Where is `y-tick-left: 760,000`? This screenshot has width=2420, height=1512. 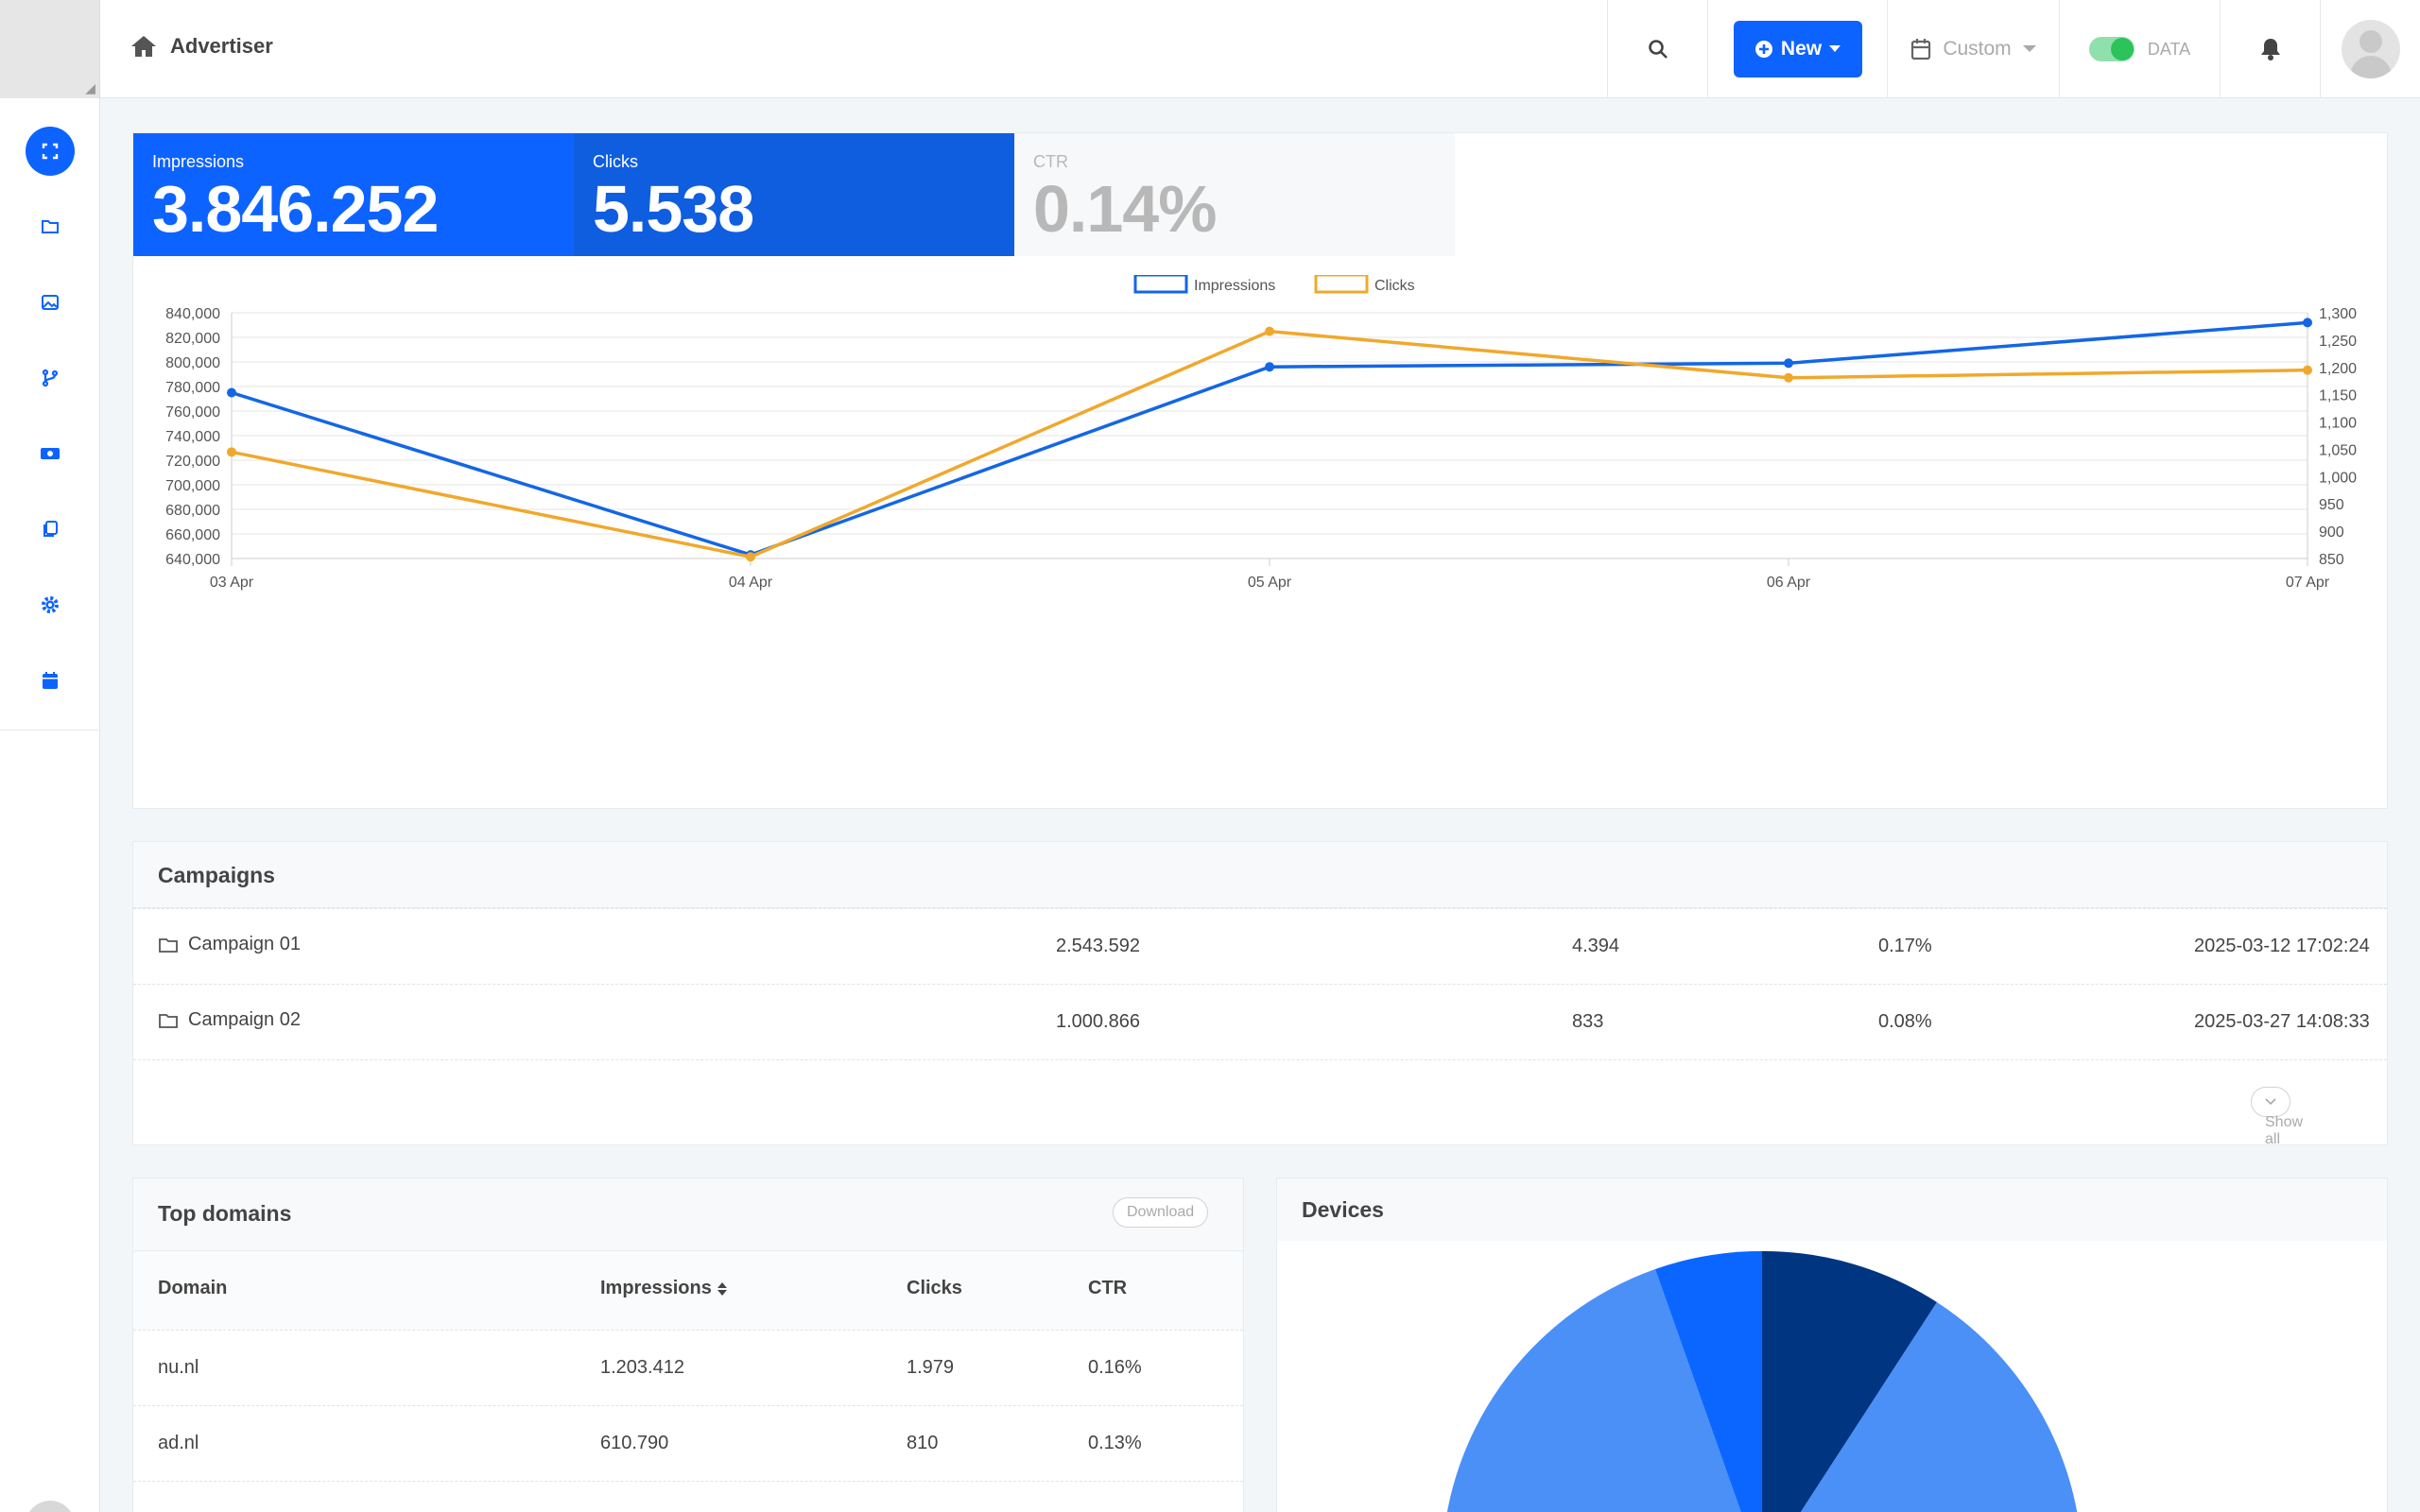
y-tick-left: 760,000 is located at coordinates (193, 412).